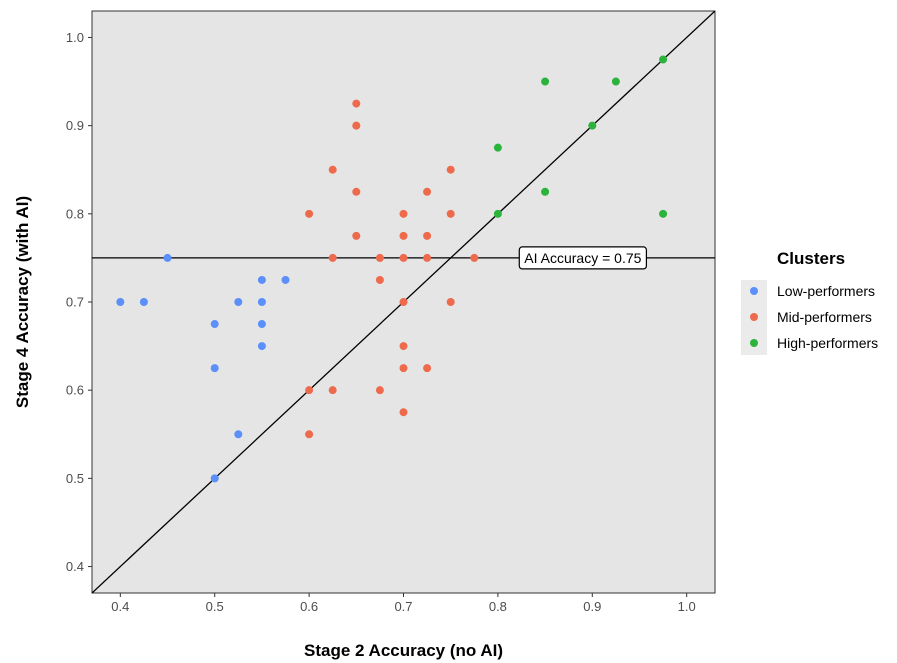  I want to click on y-axis: 0.4 0.5 0.6 0.7 0.8 0.9 1.0, so click(79, 302).